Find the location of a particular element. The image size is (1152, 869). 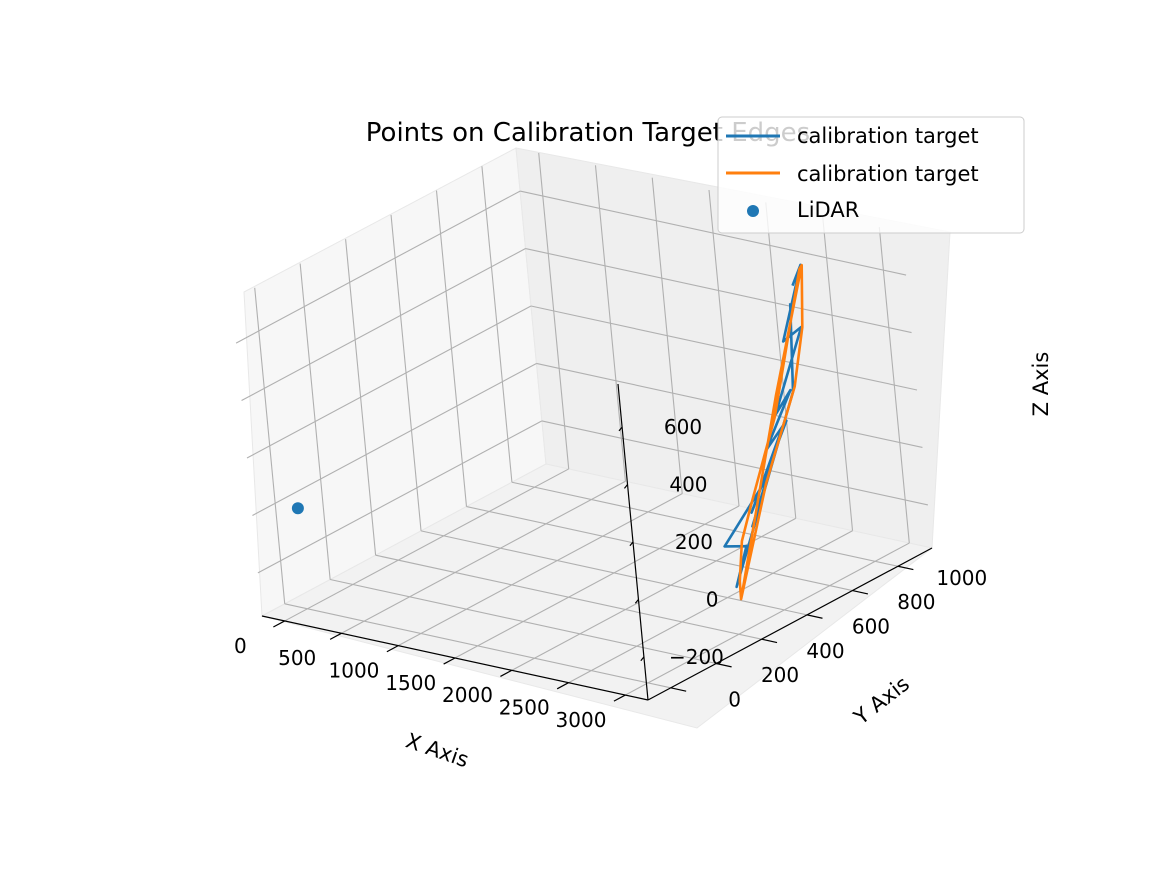

x-tick-label: 1000 is located at coordinates (354, 670).